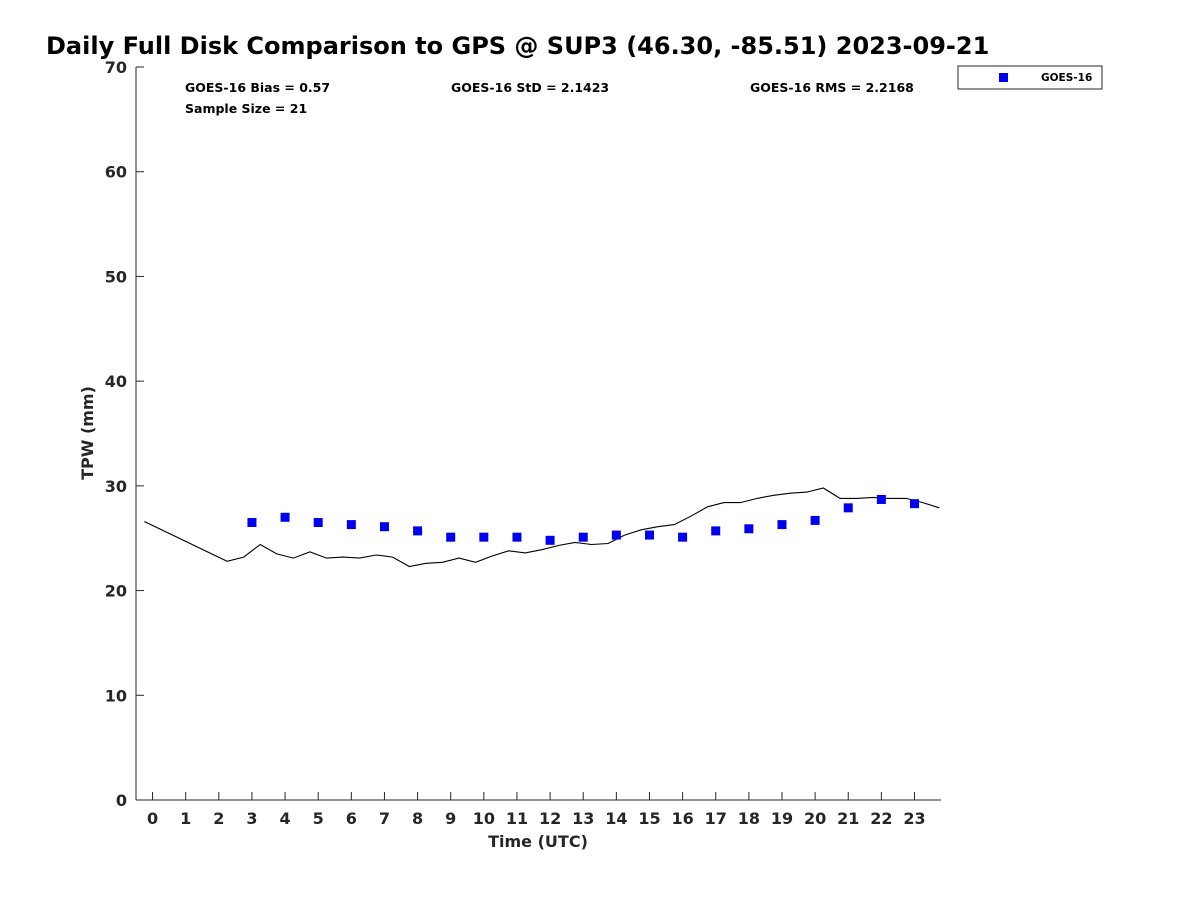 The image size is (1200, 900). What do you see at coordinates (384, 818) in the screenshot?
I see `x-tick-label: 7` at bounding box center [384, 818].